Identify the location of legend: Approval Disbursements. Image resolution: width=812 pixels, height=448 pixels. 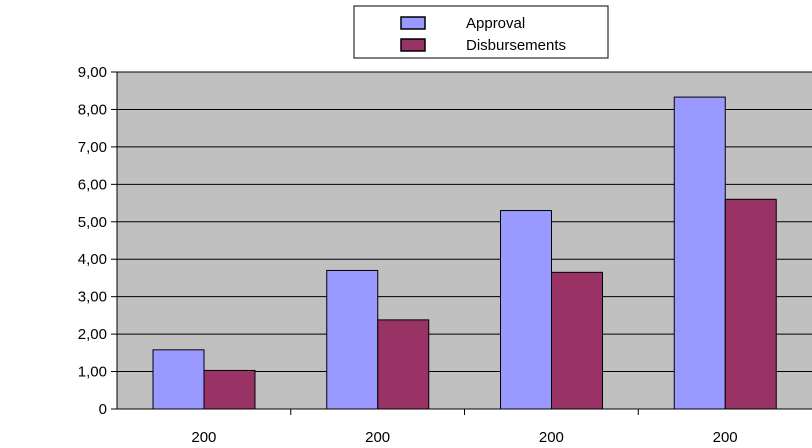
(481, 32).